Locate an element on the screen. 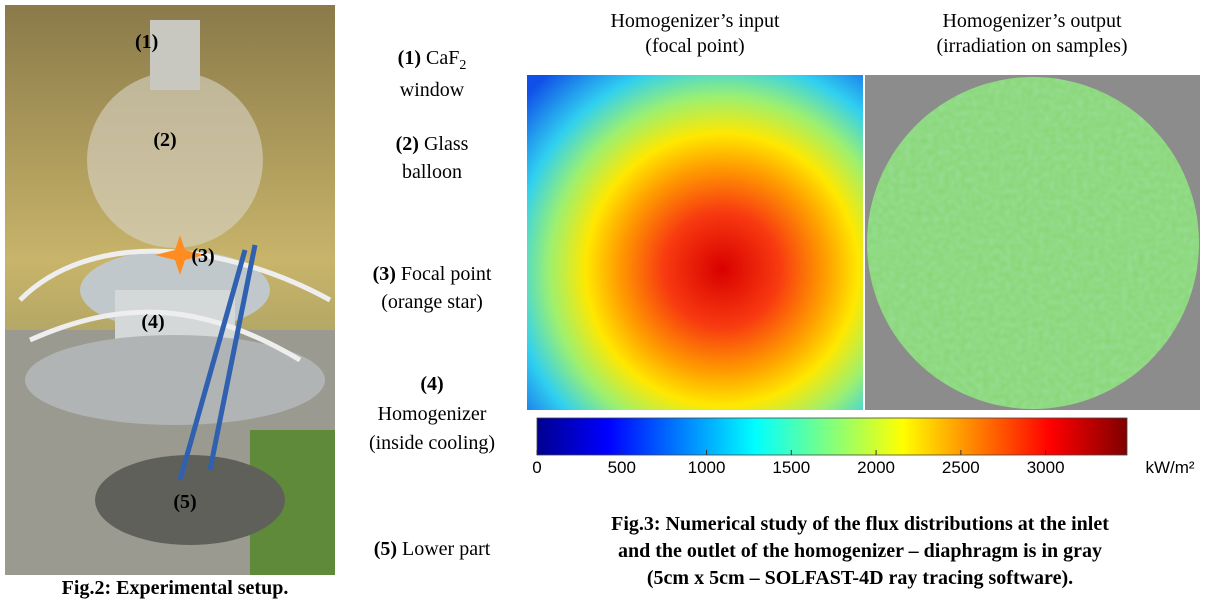 This screenshot has height=606, width=1210. part-label: (5) Lower part is located at coordinates (432, 549).